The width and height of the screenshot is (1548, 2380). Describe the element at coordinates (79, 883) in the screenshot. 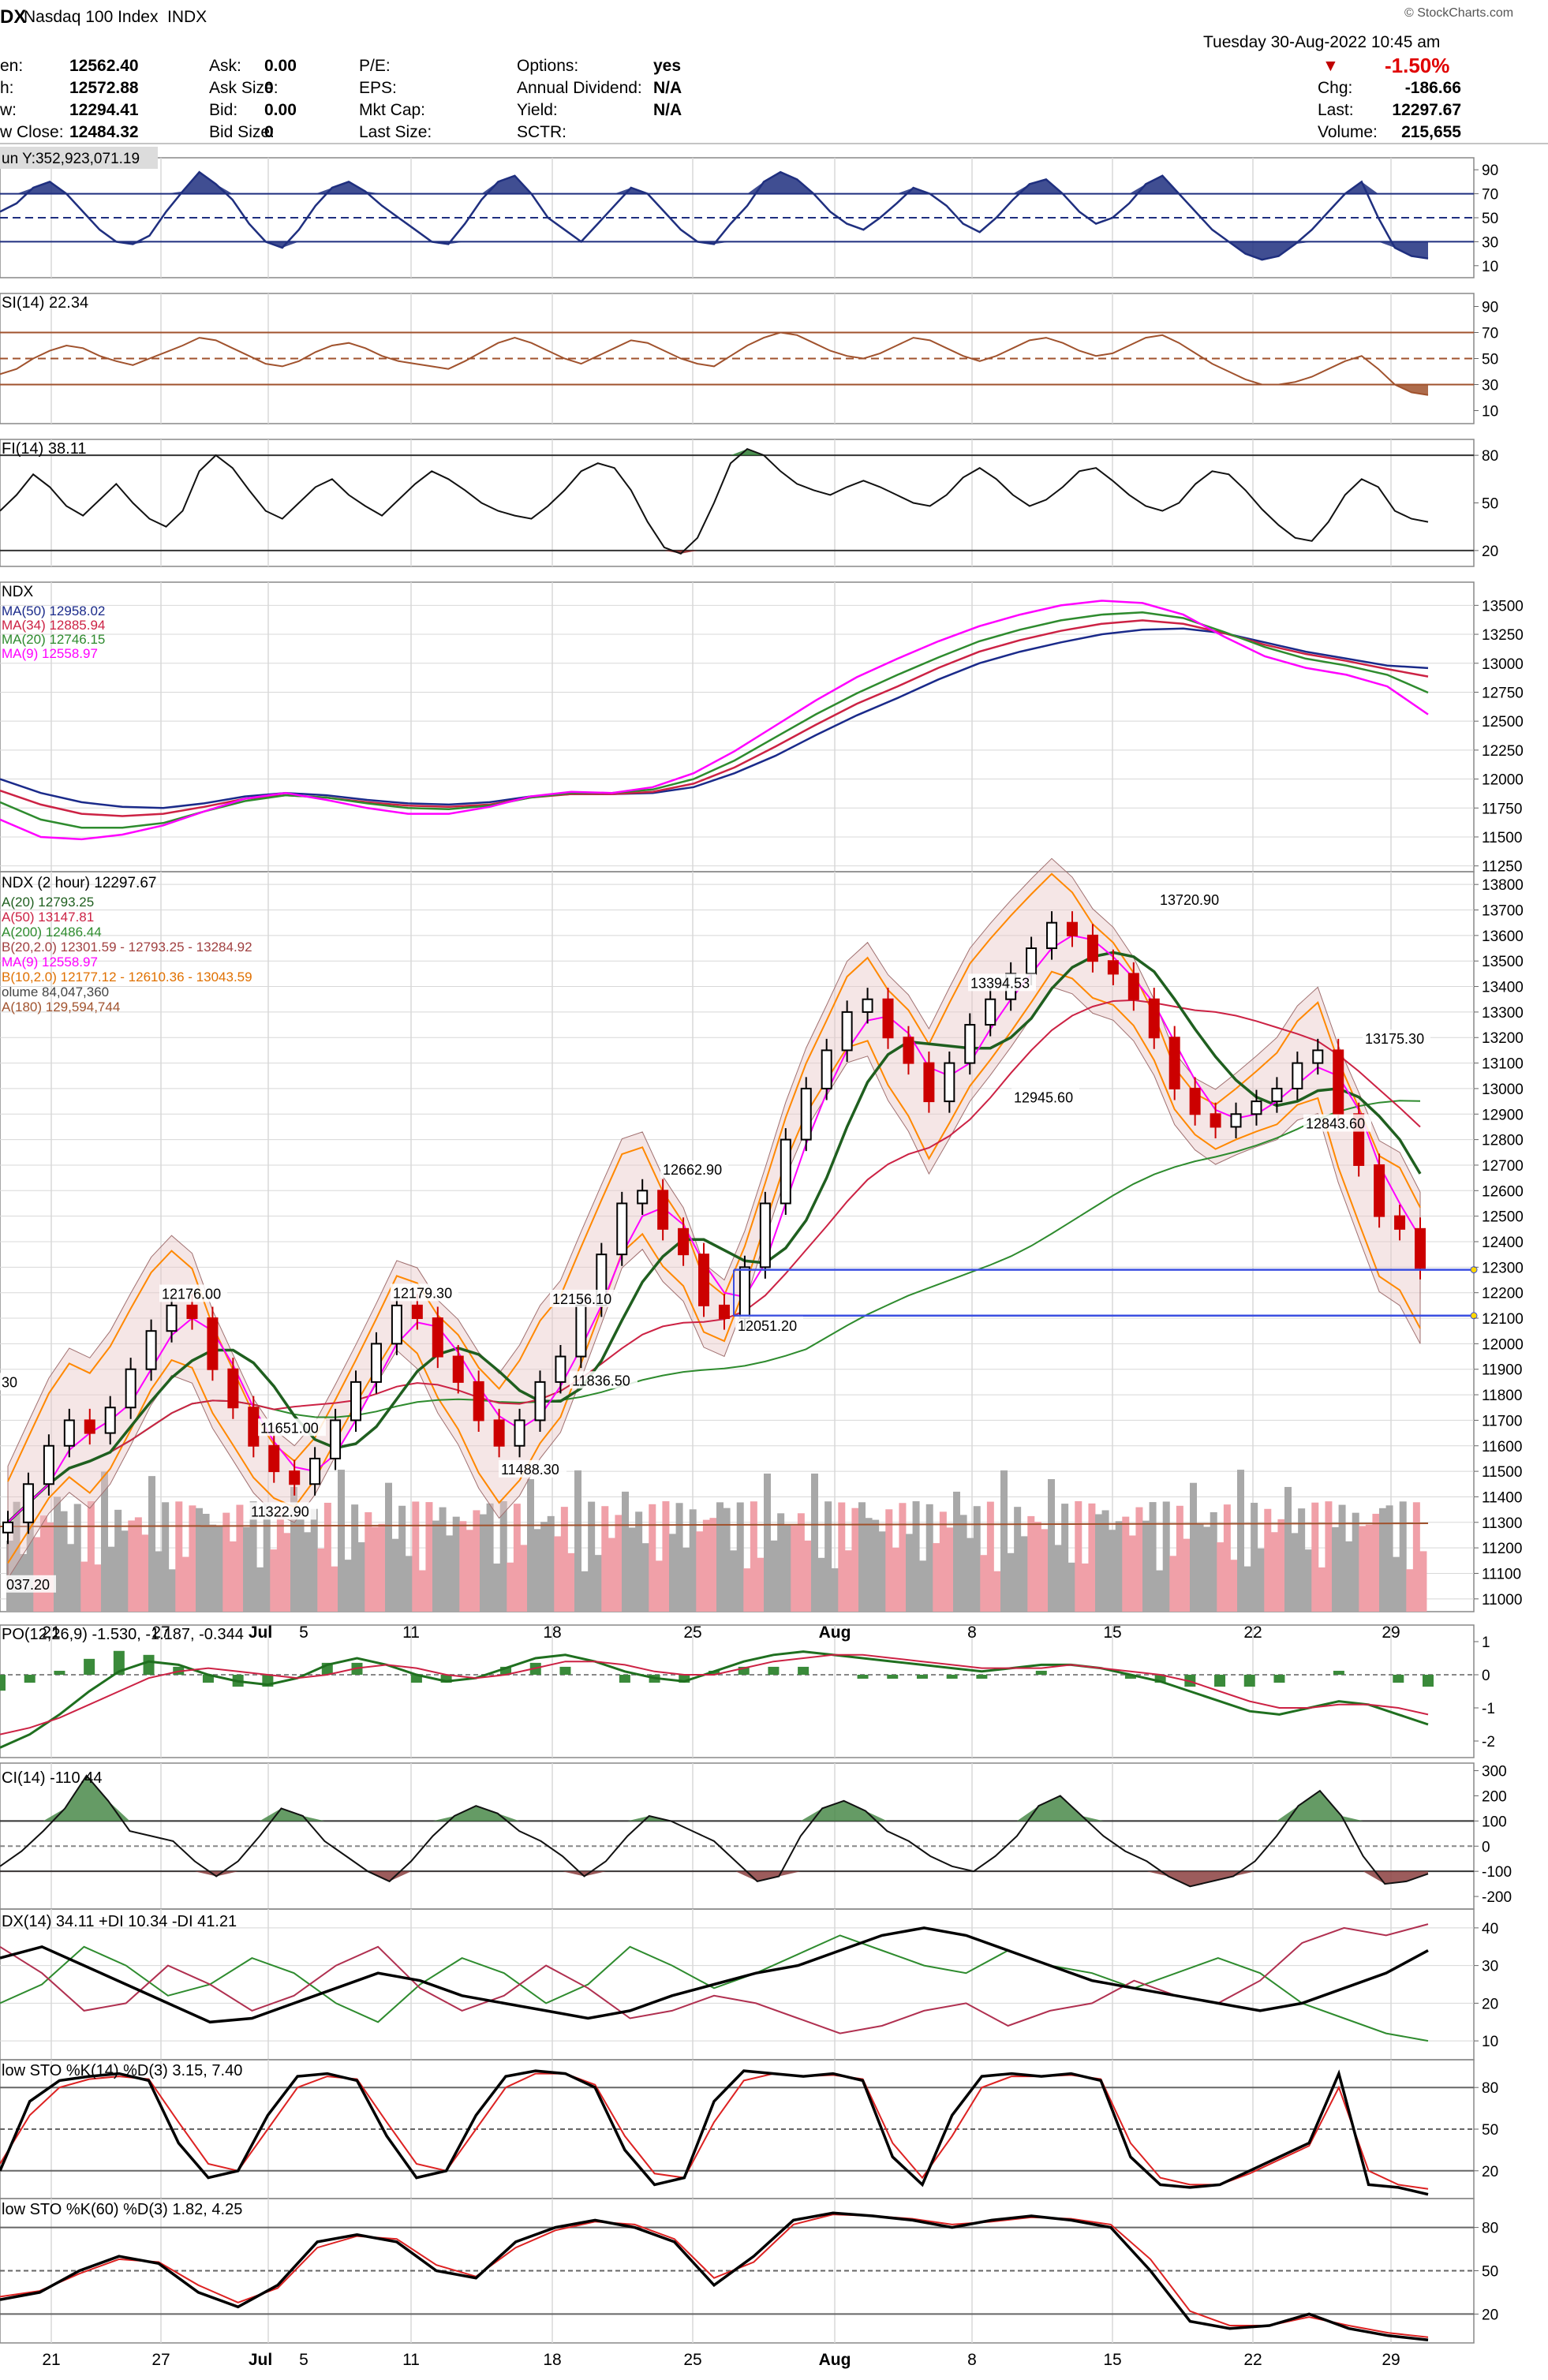

I see `price-title: NDX (2 hour) 12297.67` at that location.